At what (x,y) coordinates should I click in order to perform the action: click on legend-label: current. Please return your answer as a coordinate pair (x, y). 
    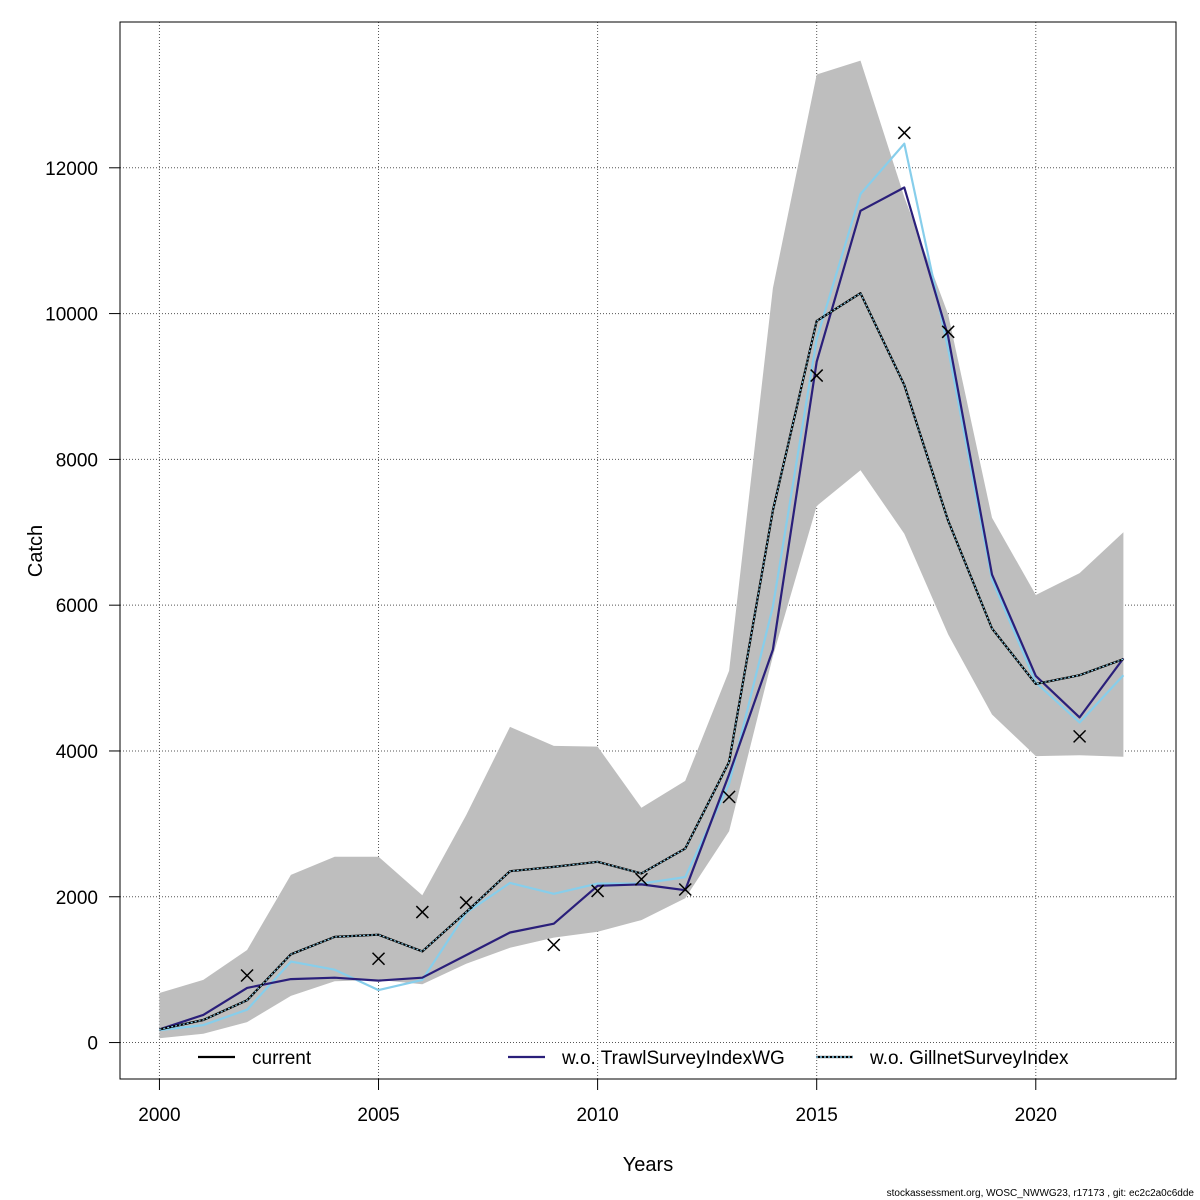
    Looking at the image, I should click on (282, 1058).